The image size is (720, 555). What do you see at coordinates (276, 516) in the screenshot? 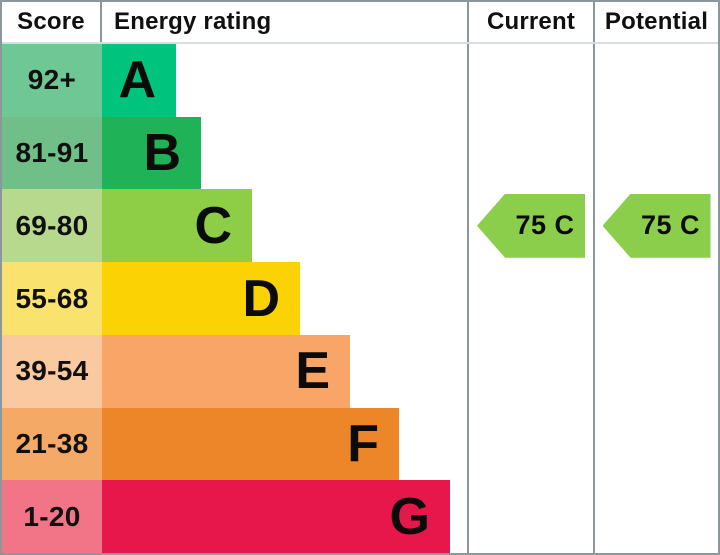
I see `band-bar: G` at bounding box center [276, 516].